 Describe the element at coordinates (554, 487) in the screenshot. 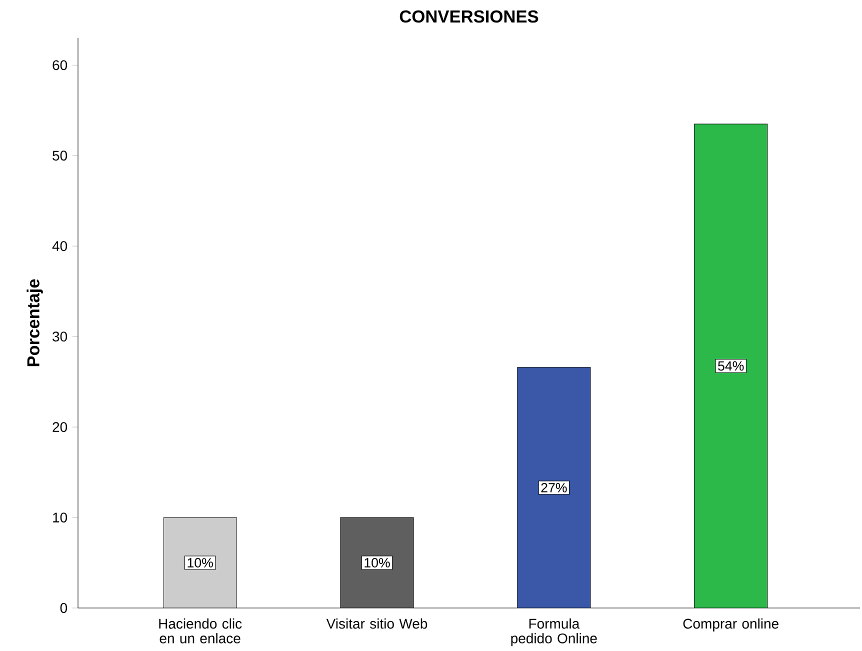

I see `data-label: 27%` at that location.